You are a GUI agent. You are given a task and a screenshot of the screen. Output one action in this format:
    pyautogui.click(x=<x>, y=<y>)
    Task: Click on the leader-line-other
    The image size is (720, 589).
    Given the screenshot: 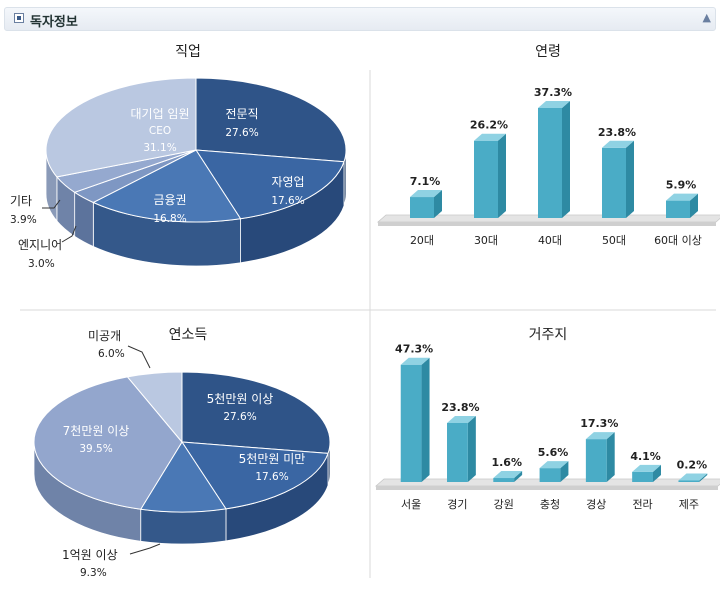 What is the action you would take?
    pyautogui.click(x=51, y=204)
    